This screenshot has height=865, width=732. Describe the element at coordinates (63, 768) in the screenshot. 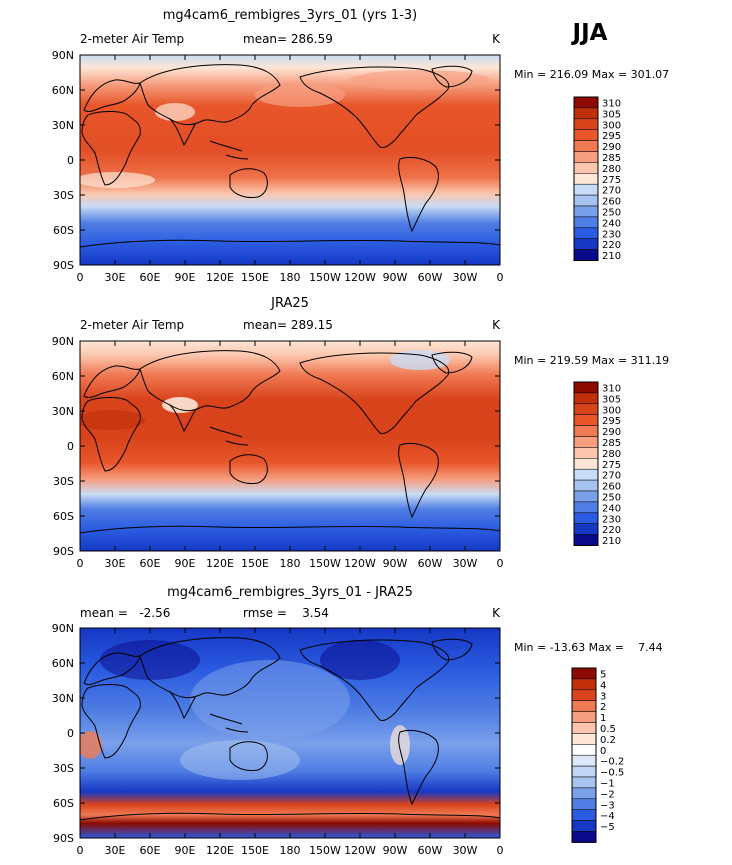

I see `lat-tick-label: 30S` at that location.